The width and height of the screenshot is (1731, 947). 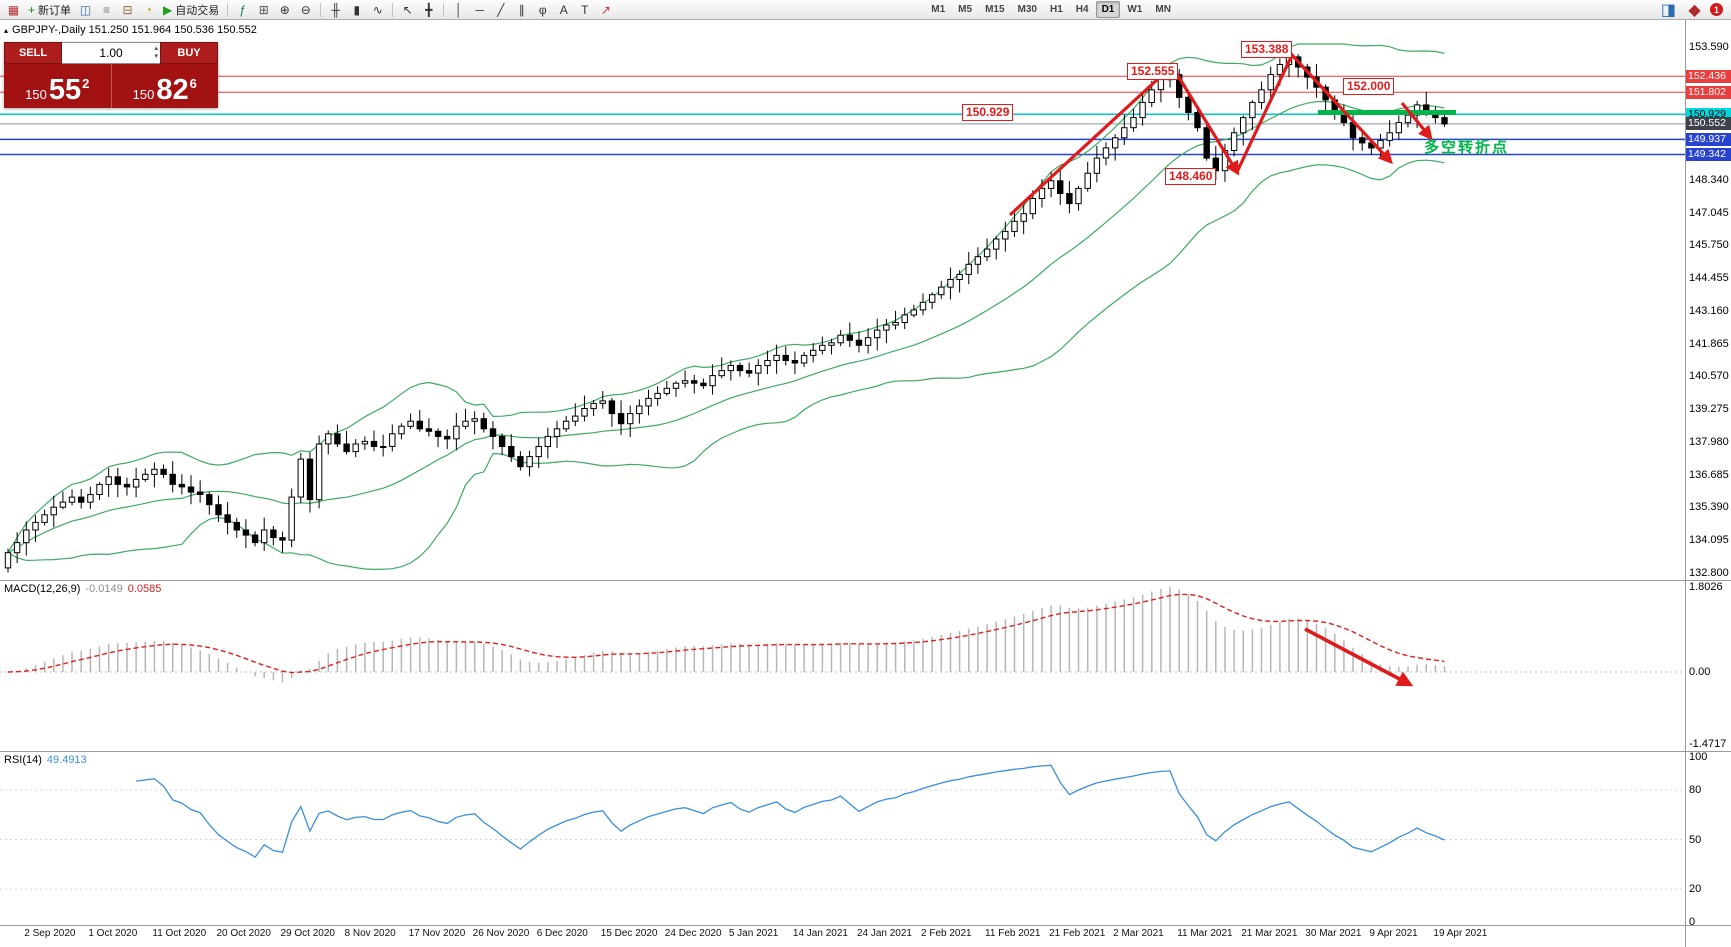 I want to click on lot-spinner: ▴ ▾, so click(x=156, y=53).